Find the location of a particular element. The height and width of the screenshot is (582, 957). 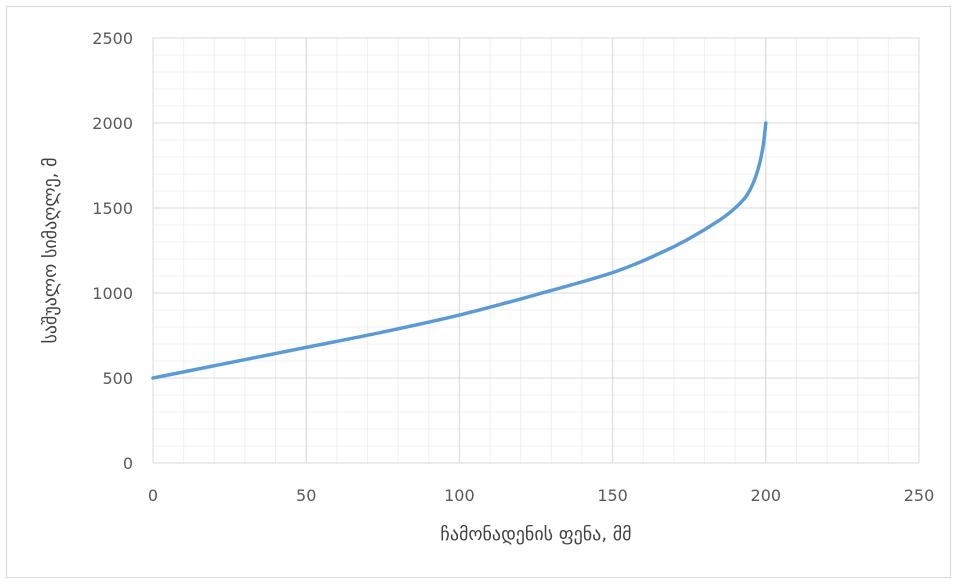

x-tick-label: 50 is located at coordinates (306, 495).